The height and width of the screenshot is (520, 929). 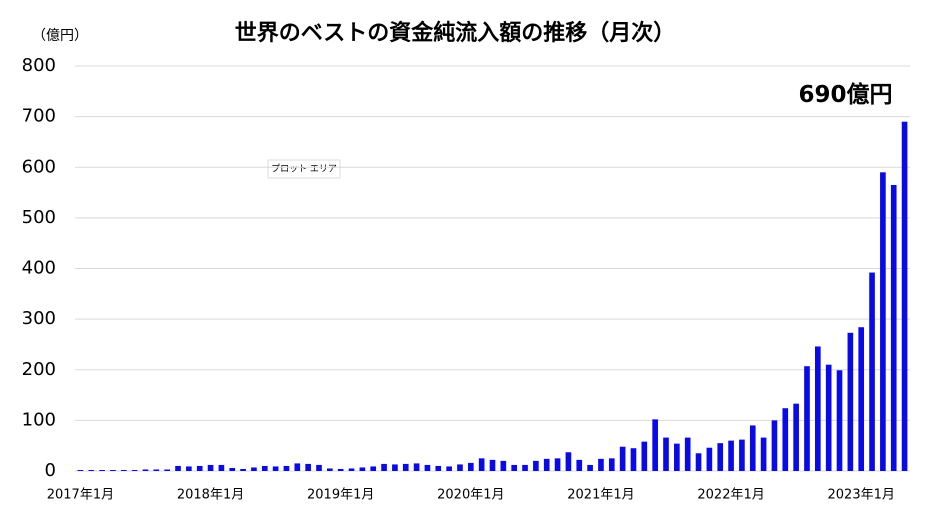 What do you see at coordinates (39, 419) in the screenshot?
I see `y-tick-label: 100` at bounding box center [39, 419].